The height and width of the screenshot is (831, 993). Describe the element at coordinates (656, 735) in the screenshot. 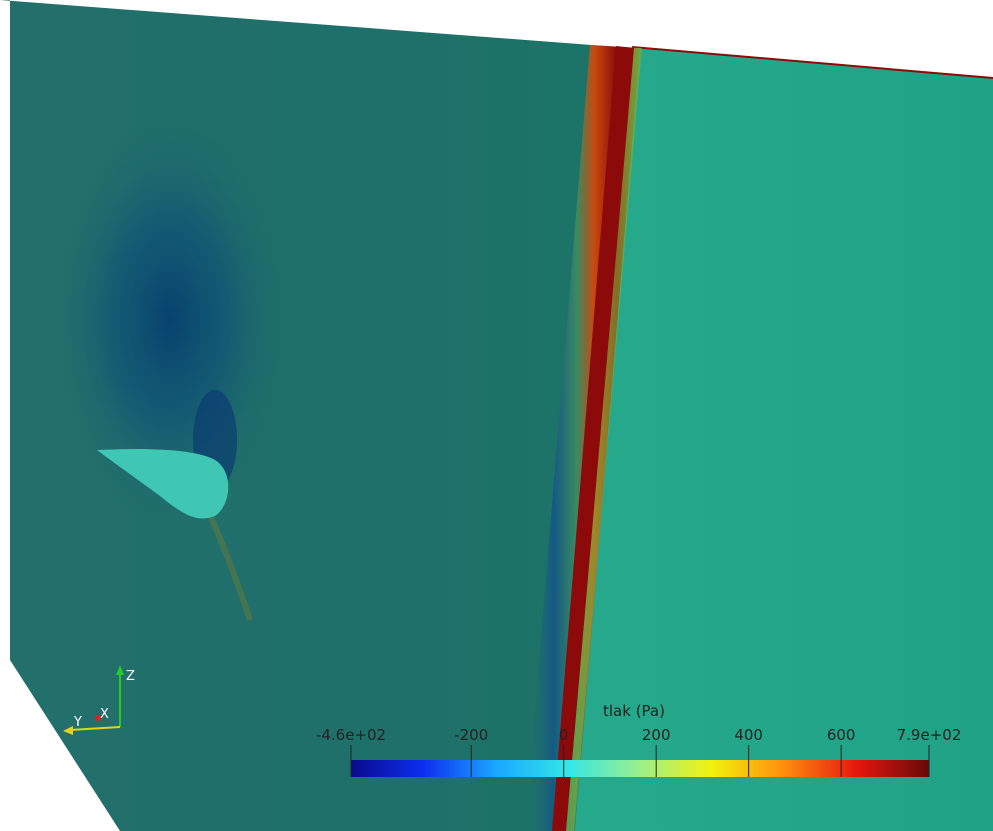

I see `colorbar-tick-label: 200` at that location.